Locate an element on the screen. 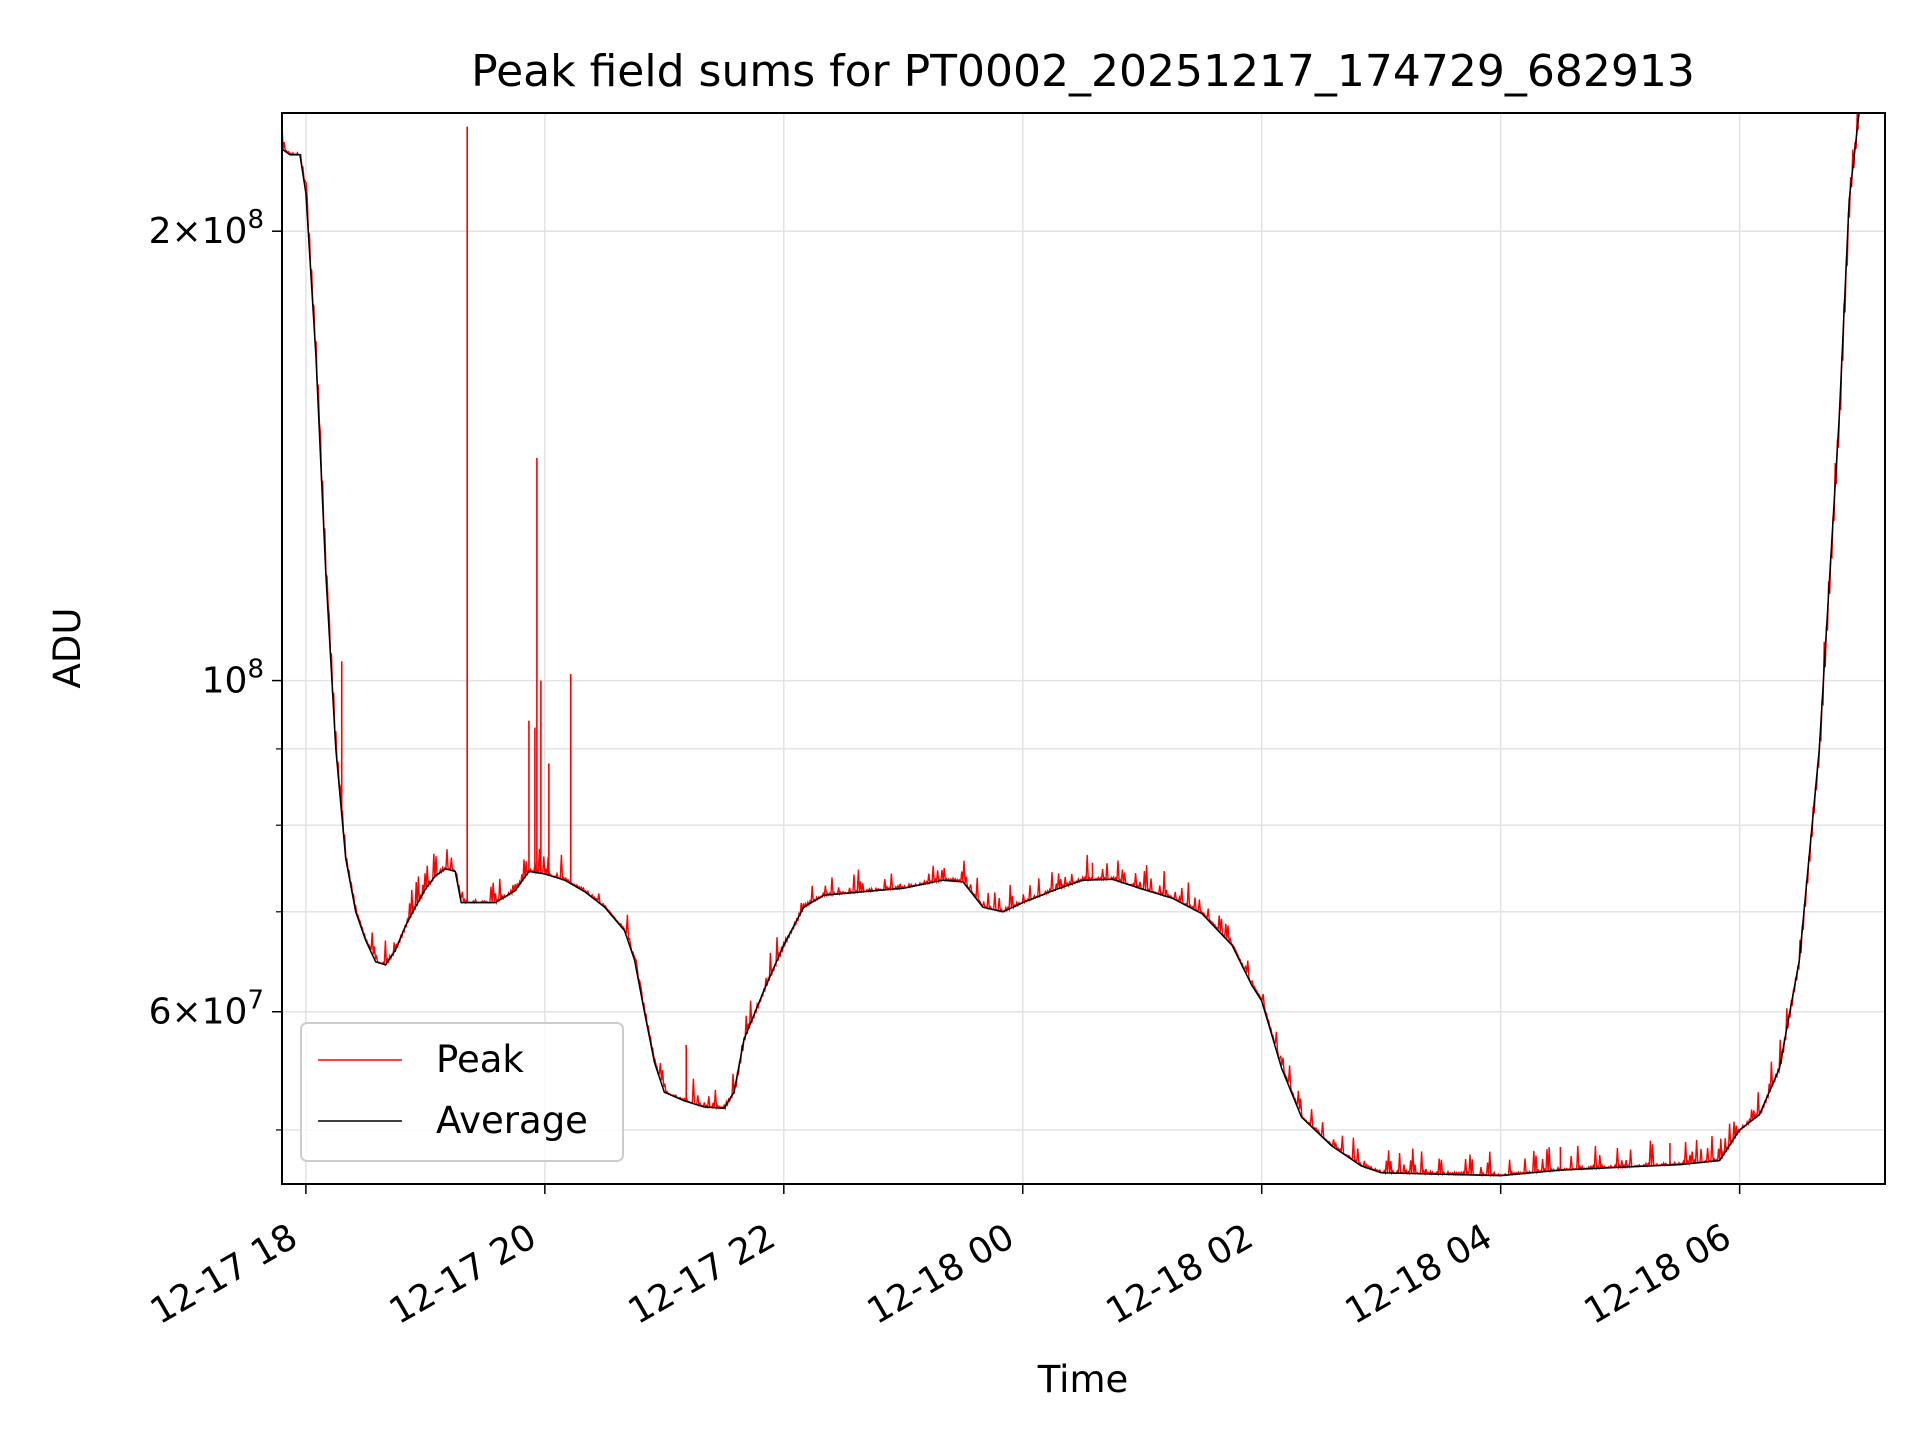 The height and width of the screenshot is (1440, 1920). legend-peak-label: Peak is located at coordinates (480, 1059).